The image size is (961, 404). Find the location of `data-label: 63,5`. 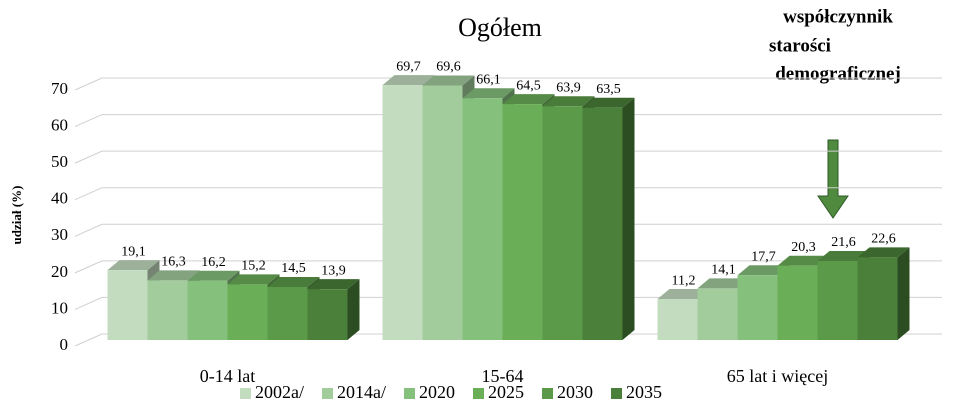

data-label: 63,5 is located at coordinates (608, 89).